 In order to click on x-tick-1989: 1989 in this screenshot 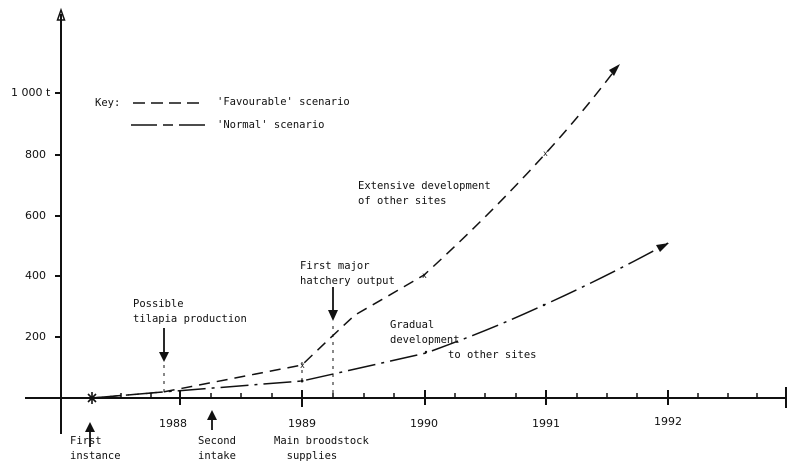, I will do `click(302, 423)`.